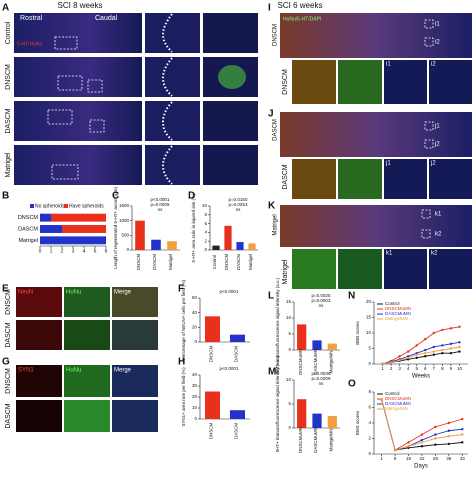 Image resolution: width=474 pixels, height=477 pixels. What do you see at coordinates (214, 262) in the screenshot?
I see `x-tick-label: Control` at bounding box center [214, 262].